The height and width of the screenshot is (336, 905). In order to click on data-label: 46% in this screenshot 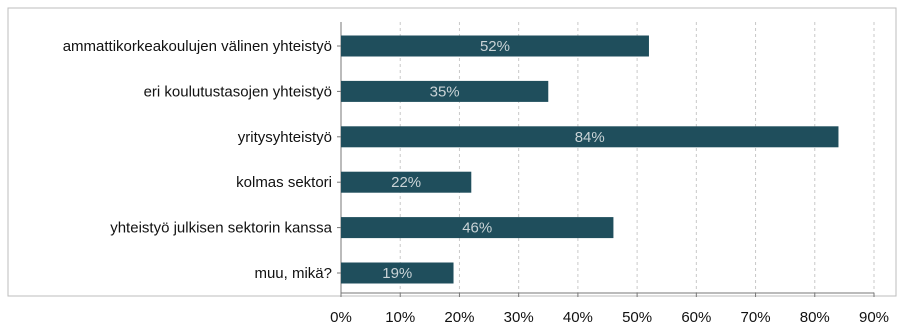, I will do `click(477, 228)`.